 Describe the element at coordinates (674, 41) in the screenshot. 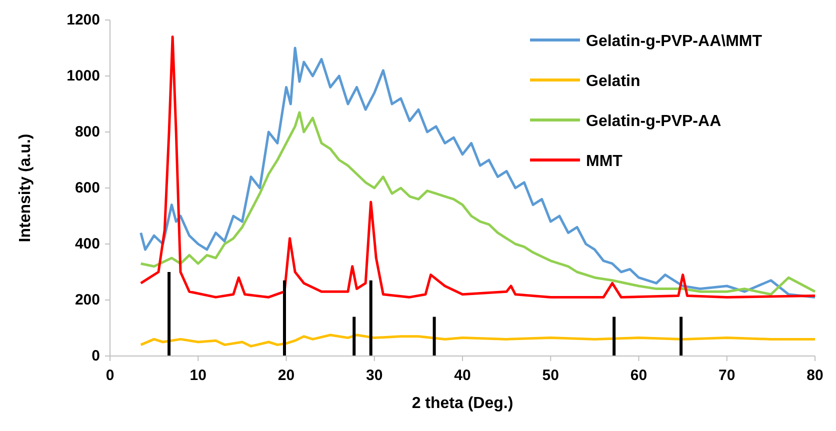

I see `legend-label: Gelatin-g-PVP-AA\MMT` at that location.